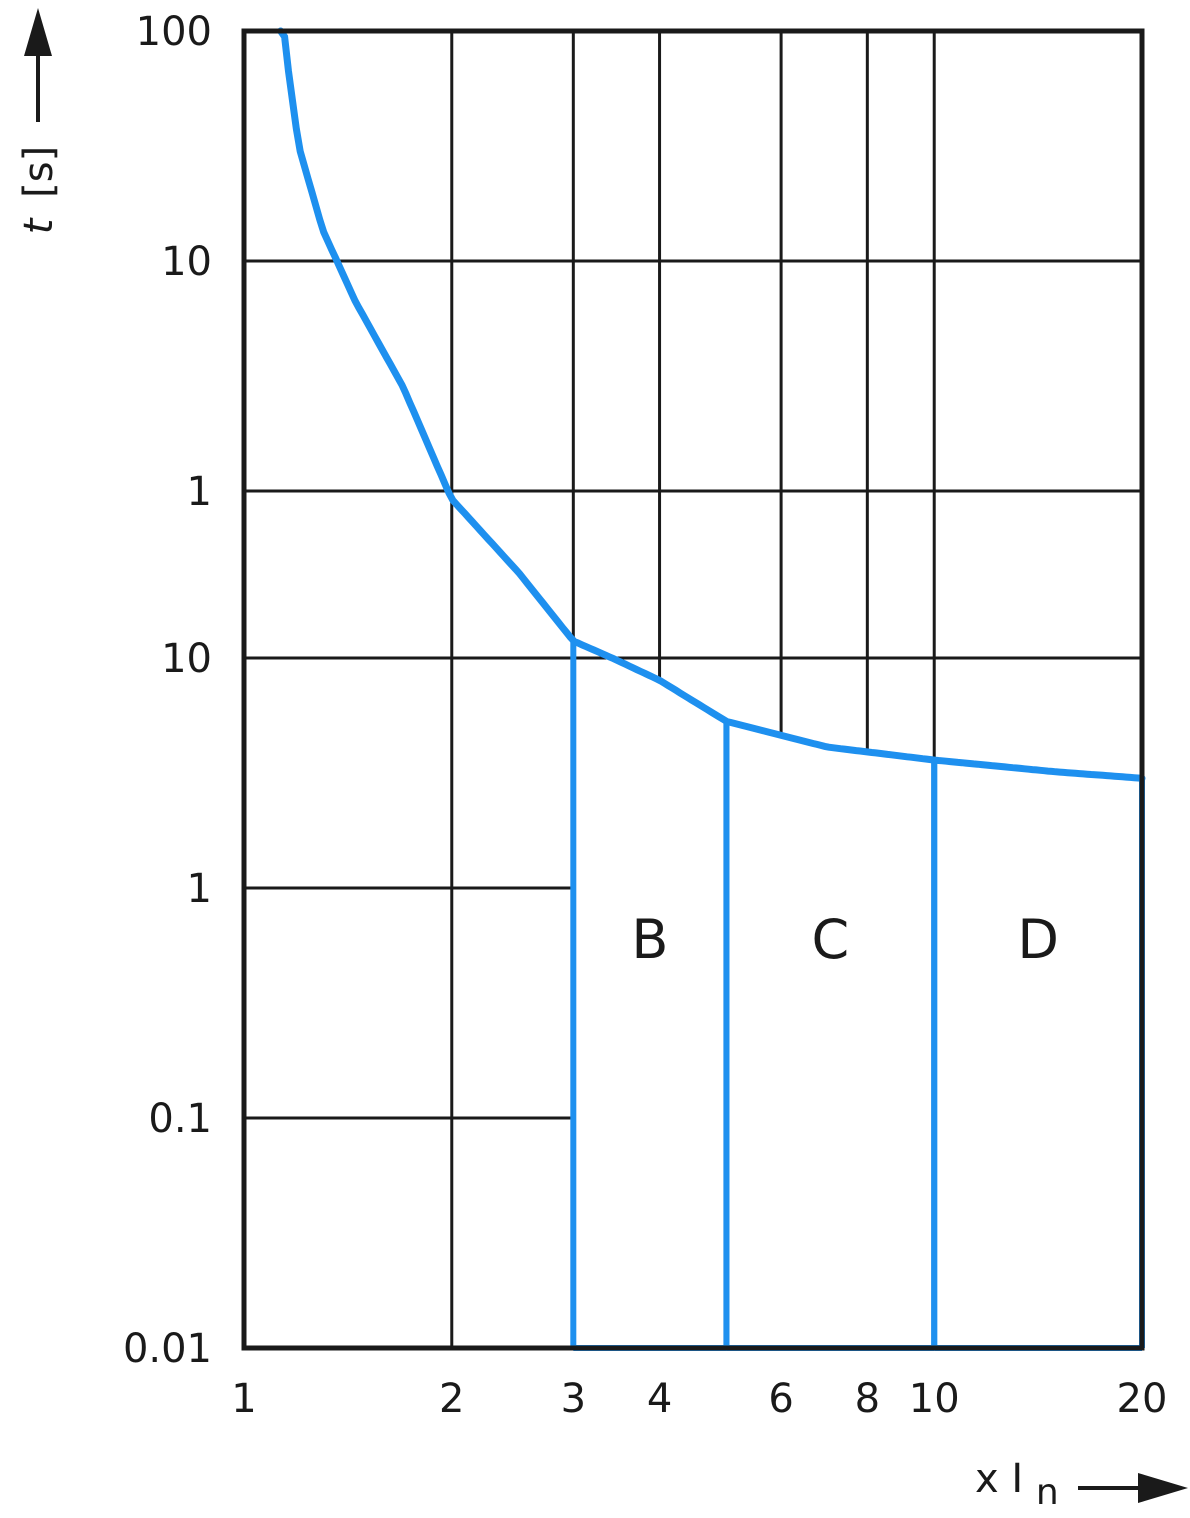 Image resolution: width=1190 pixels, height=1518 pixels. I want to click on y-tick-label: 0.01, so click(167, 1349).